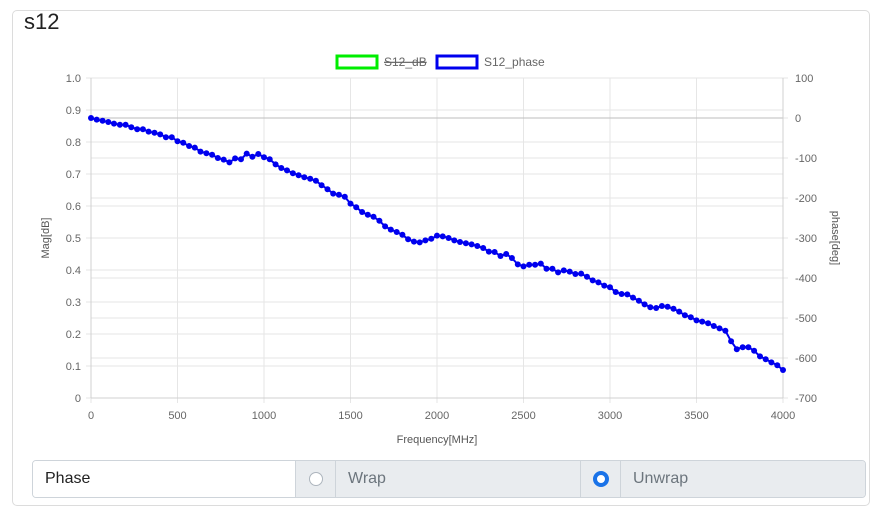  What do you see at coordinates (438, 479) in the screenshot?
I see `wrap-option: Wrap` at bounding box center [438, 479].